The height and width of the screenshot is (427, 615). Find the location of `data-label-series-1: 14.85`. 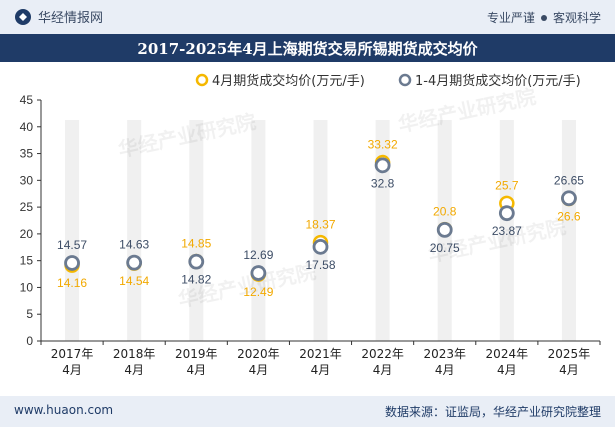

data-label-series-1: 14.85 is located at coordinates (196, 243).